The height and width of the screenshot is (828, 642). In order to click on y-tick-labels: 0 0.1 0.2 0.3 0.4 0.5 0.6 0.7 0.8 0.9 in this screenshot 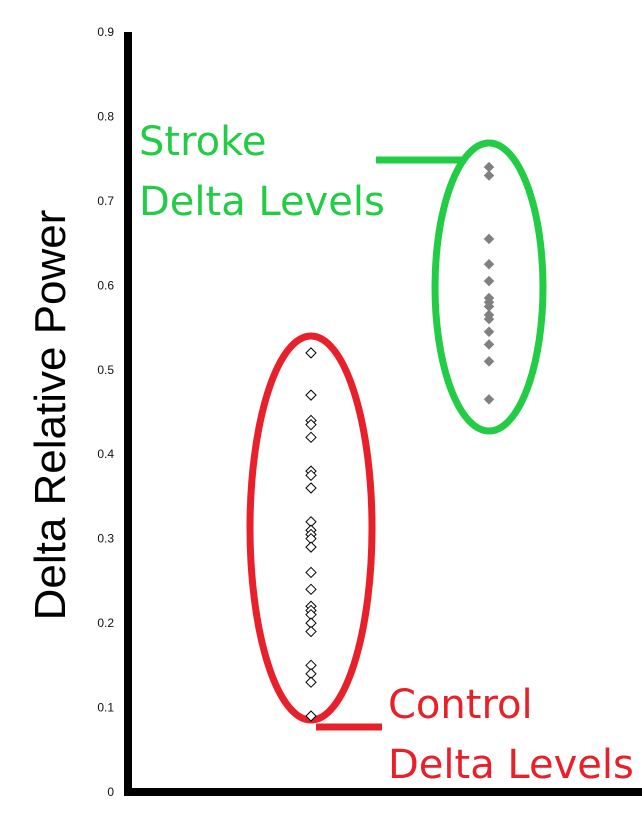, I will do `click(105, 412)`.